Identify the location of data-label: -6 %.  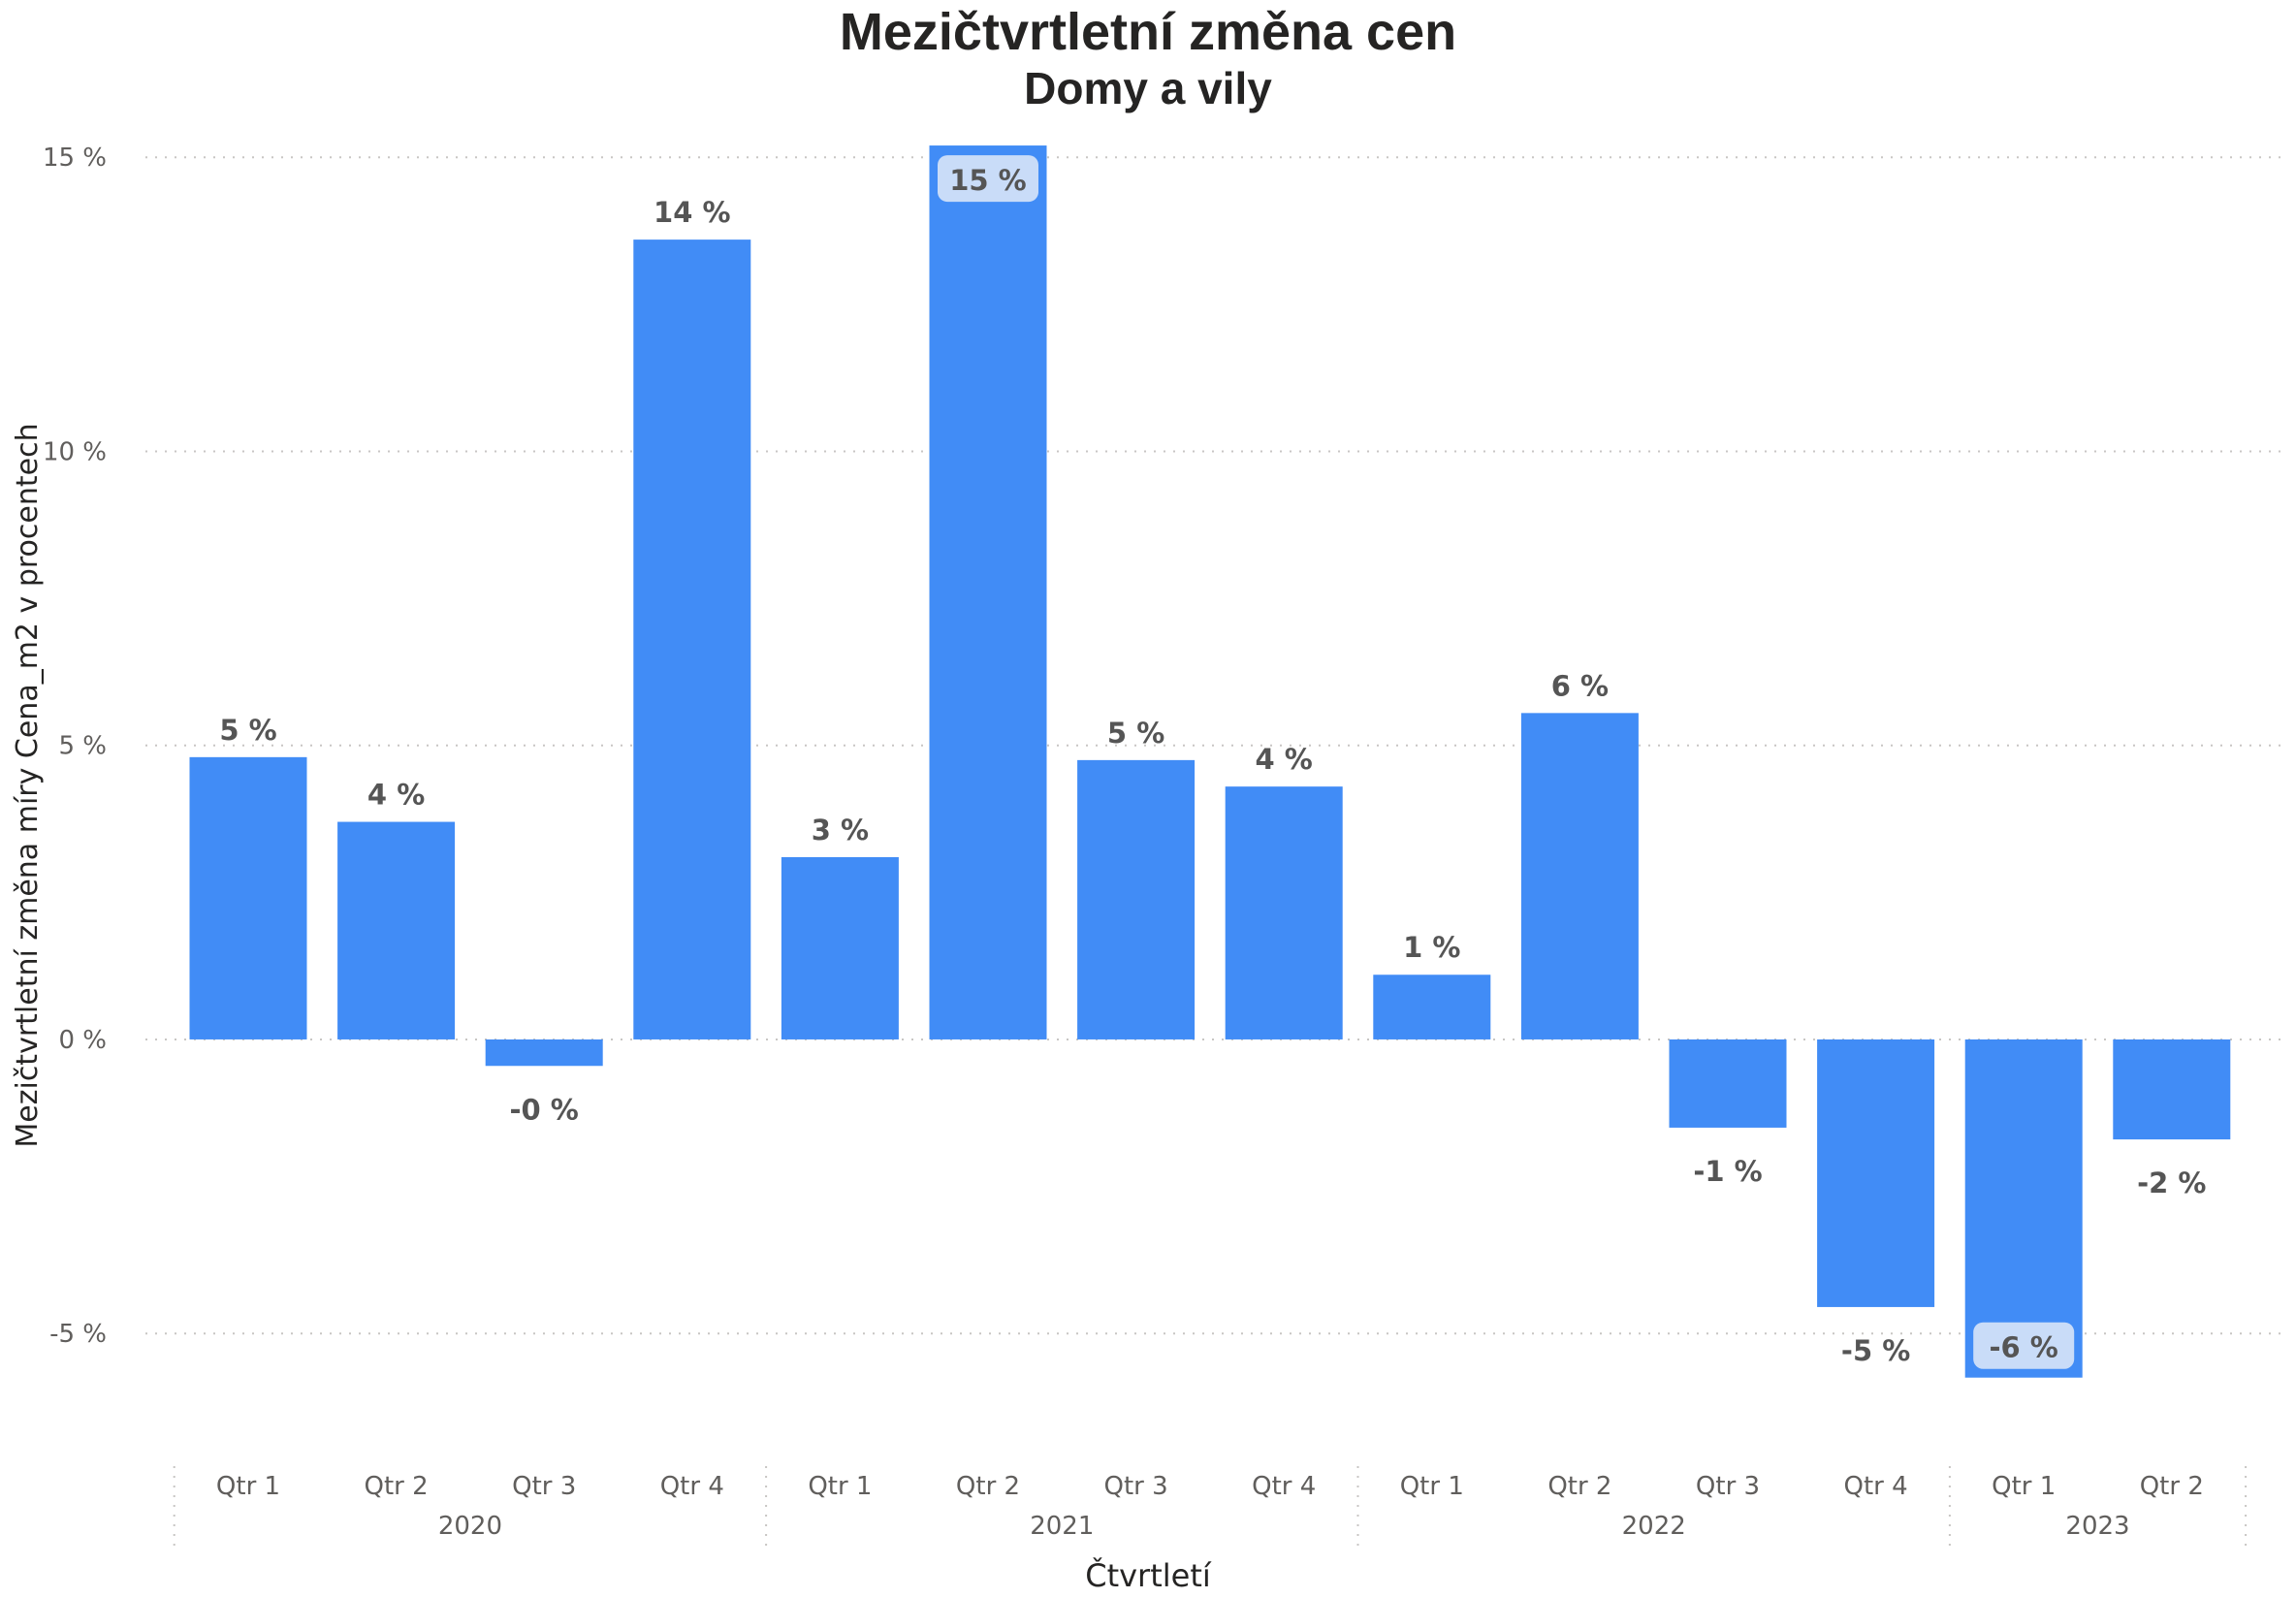
(2024, 1347).